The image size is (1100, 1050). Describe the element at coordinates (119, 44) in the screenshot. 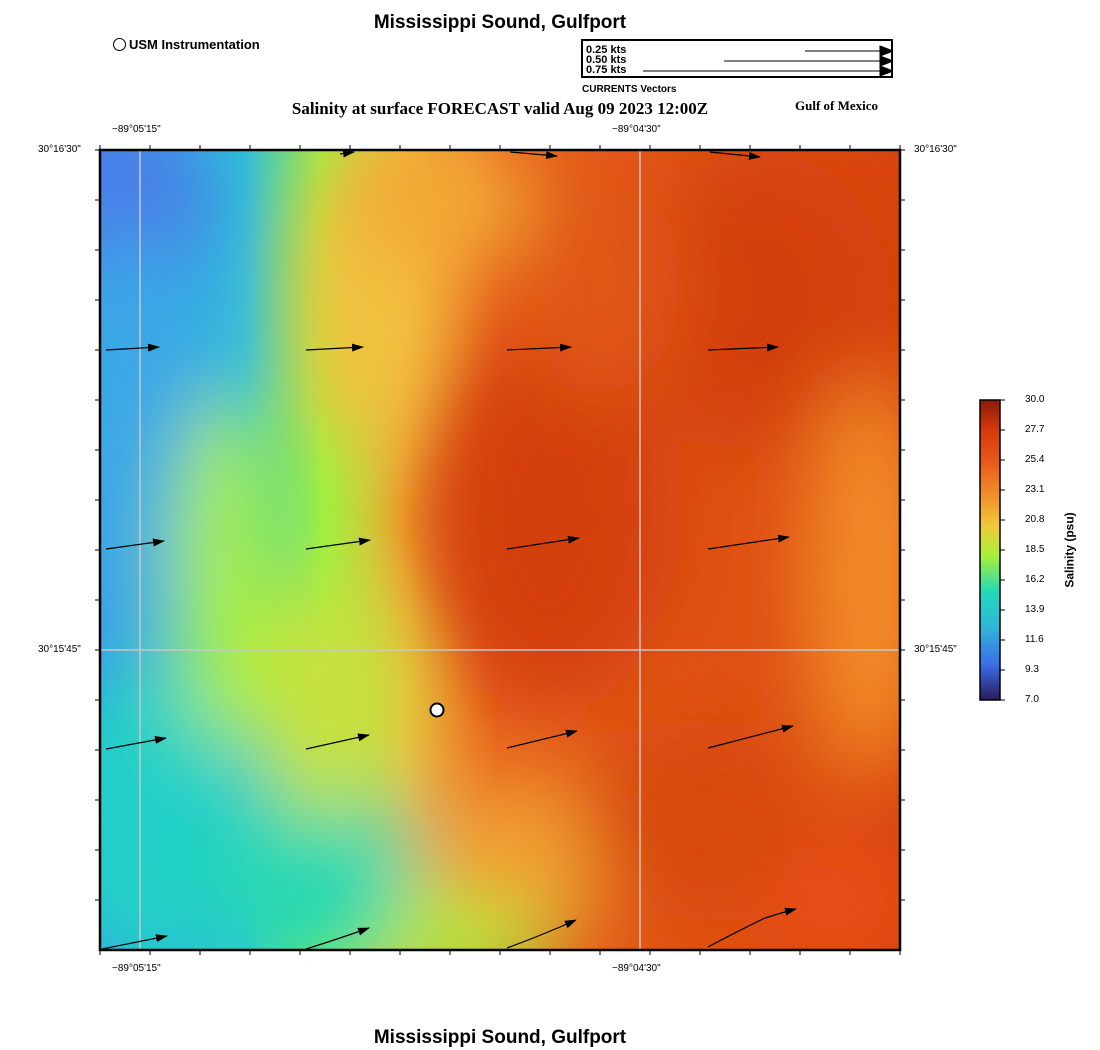

I see `station-marker-icon` at that location.